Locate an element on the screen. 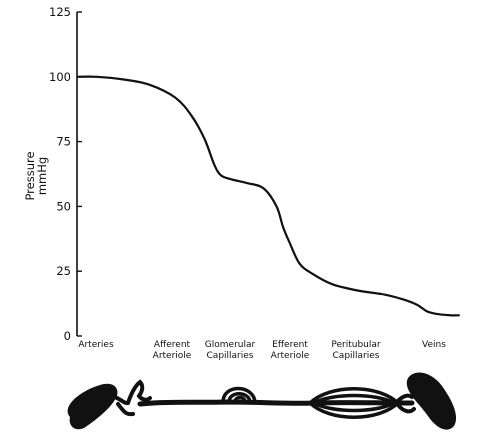  x-category-label: Peritubular is located at coordinates (356, 345).